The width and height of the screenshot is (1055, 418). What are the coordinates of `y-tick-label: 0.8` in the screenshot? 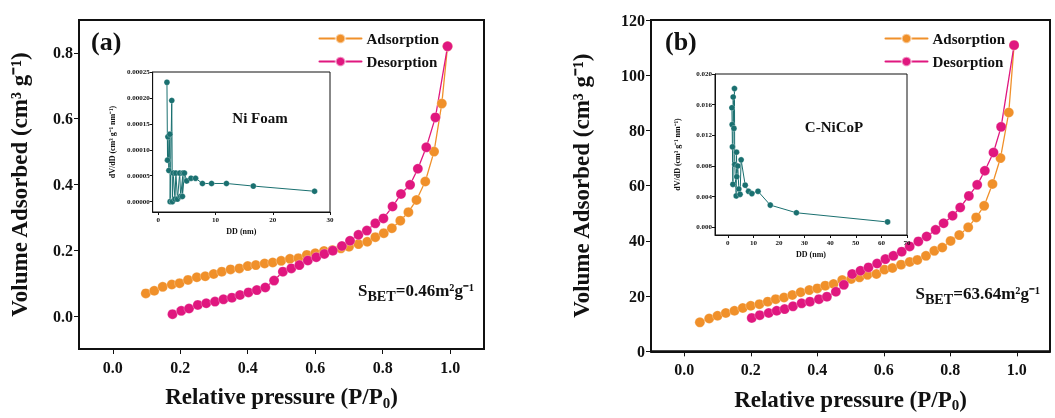 It's located at (63, 53).